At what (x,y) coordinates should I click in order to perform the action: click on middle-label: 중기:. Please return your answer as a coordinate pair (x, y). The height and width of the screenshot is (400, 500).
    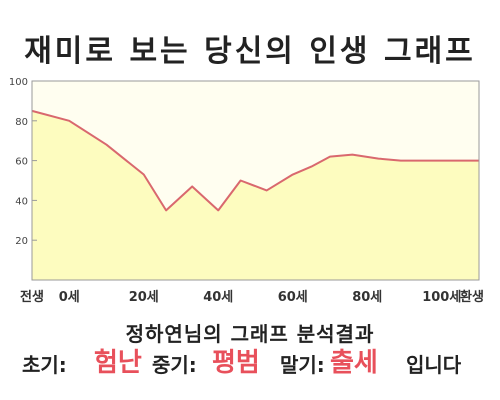
    Looking at the image, I should click on (174, 365).